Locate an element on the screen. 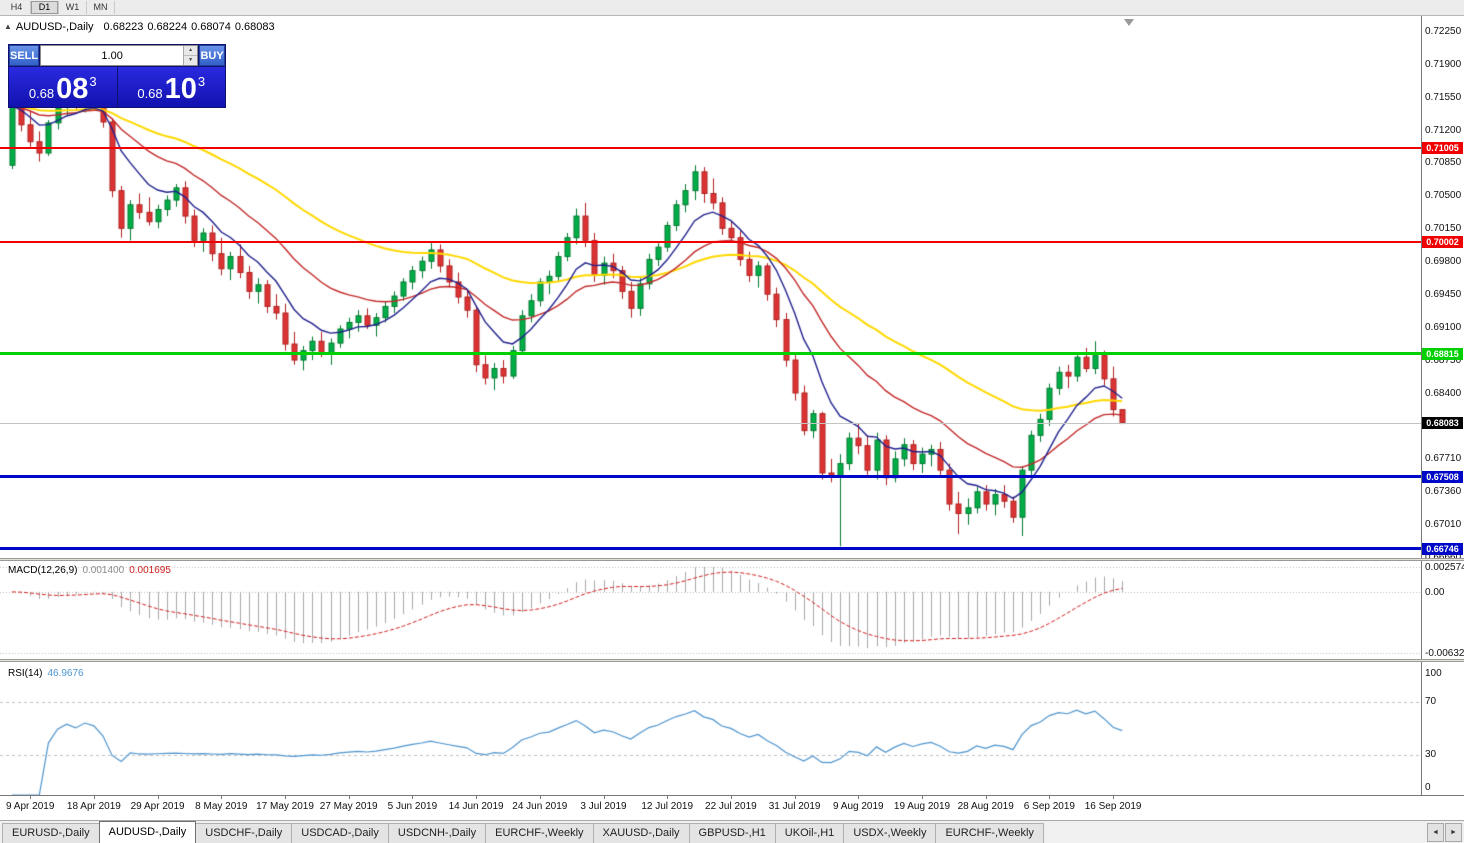 Image resolution: width=1464 pixels, height=843 pixels. ask-price-box: 0.68 10 3 is located at coordinates (171, 87).